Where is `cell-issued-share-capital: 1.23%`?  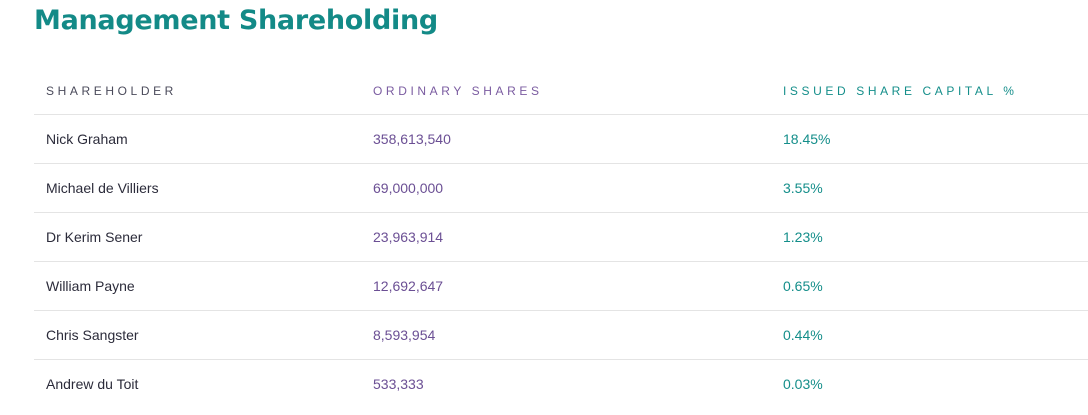
cell-issued-share-capital: 1.23% is located at coordinates (803, 237).